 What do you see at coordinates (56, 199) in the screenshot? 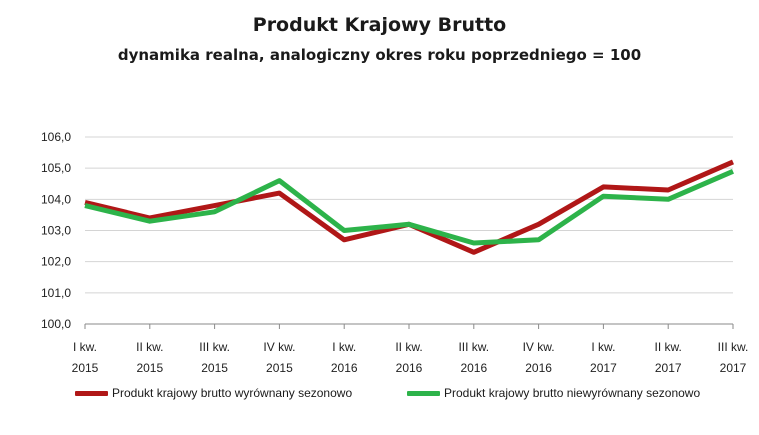
I see `y-tick-label: 104,0` at bounding box center [56, 199].